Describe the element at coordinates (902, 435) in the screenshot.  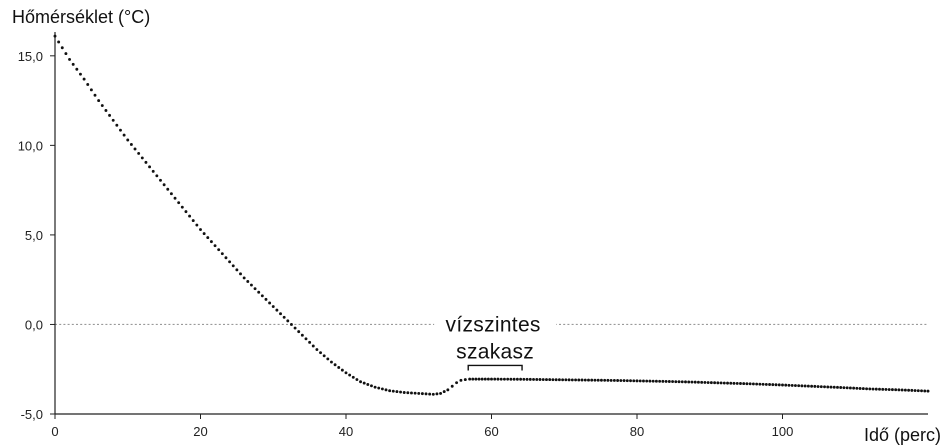
I see `x-axis-title: Idő (perc)` at that location.